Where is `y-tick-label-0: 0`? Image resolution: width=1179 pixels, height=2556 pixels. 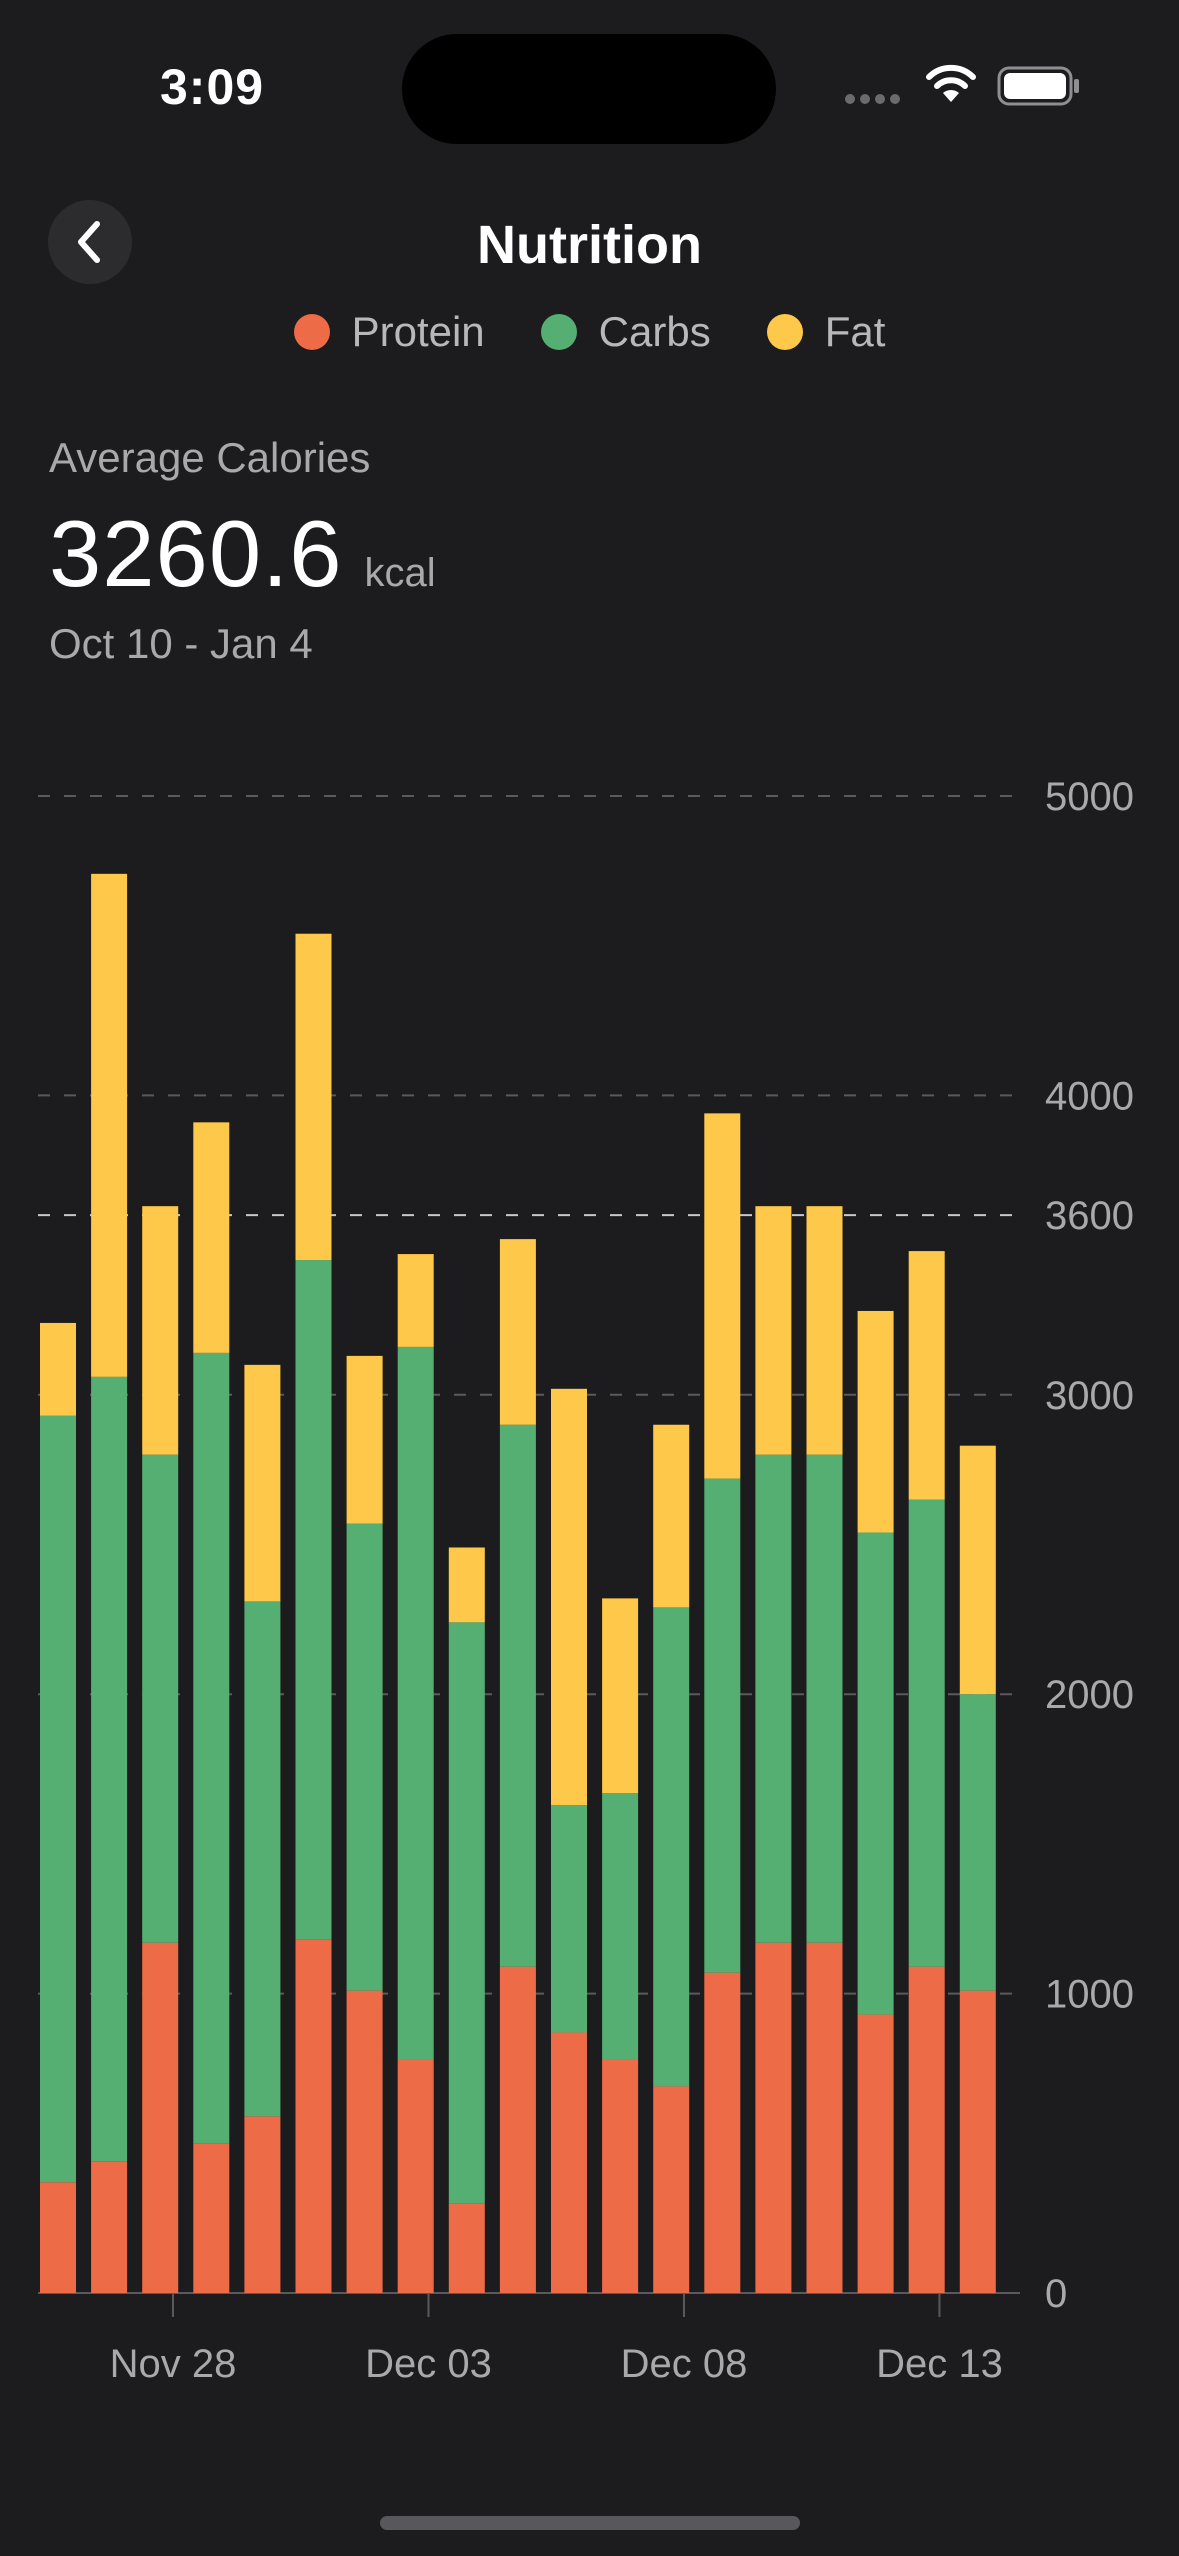
y-tick-label-0: 0 is located at coordinates (1056, 2294).